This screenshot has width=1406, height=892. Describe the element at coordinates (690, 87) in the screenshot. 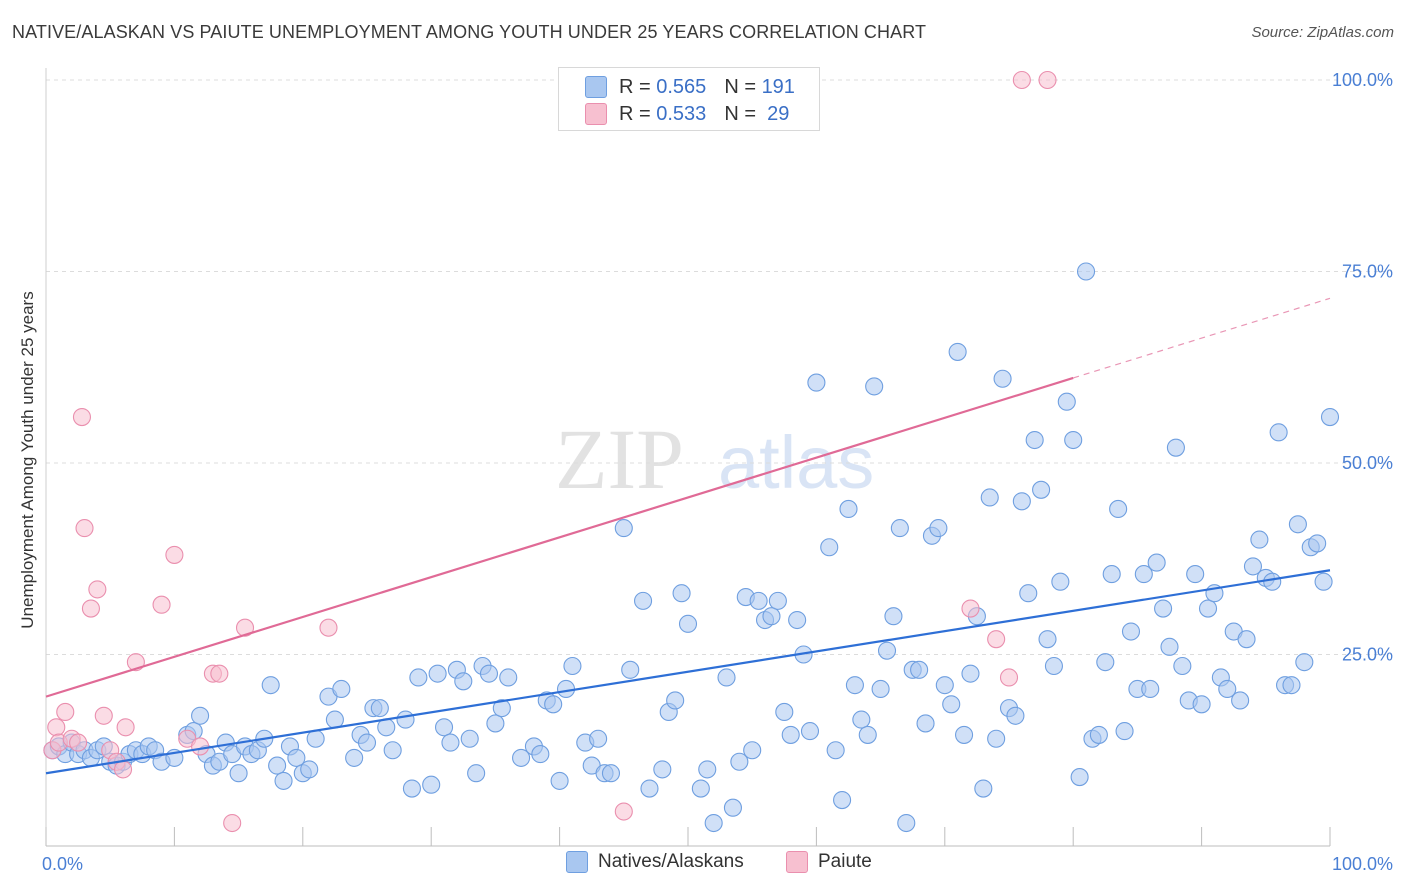

I see `legend-row-natives: R = 0.565 N = 191` at that location.